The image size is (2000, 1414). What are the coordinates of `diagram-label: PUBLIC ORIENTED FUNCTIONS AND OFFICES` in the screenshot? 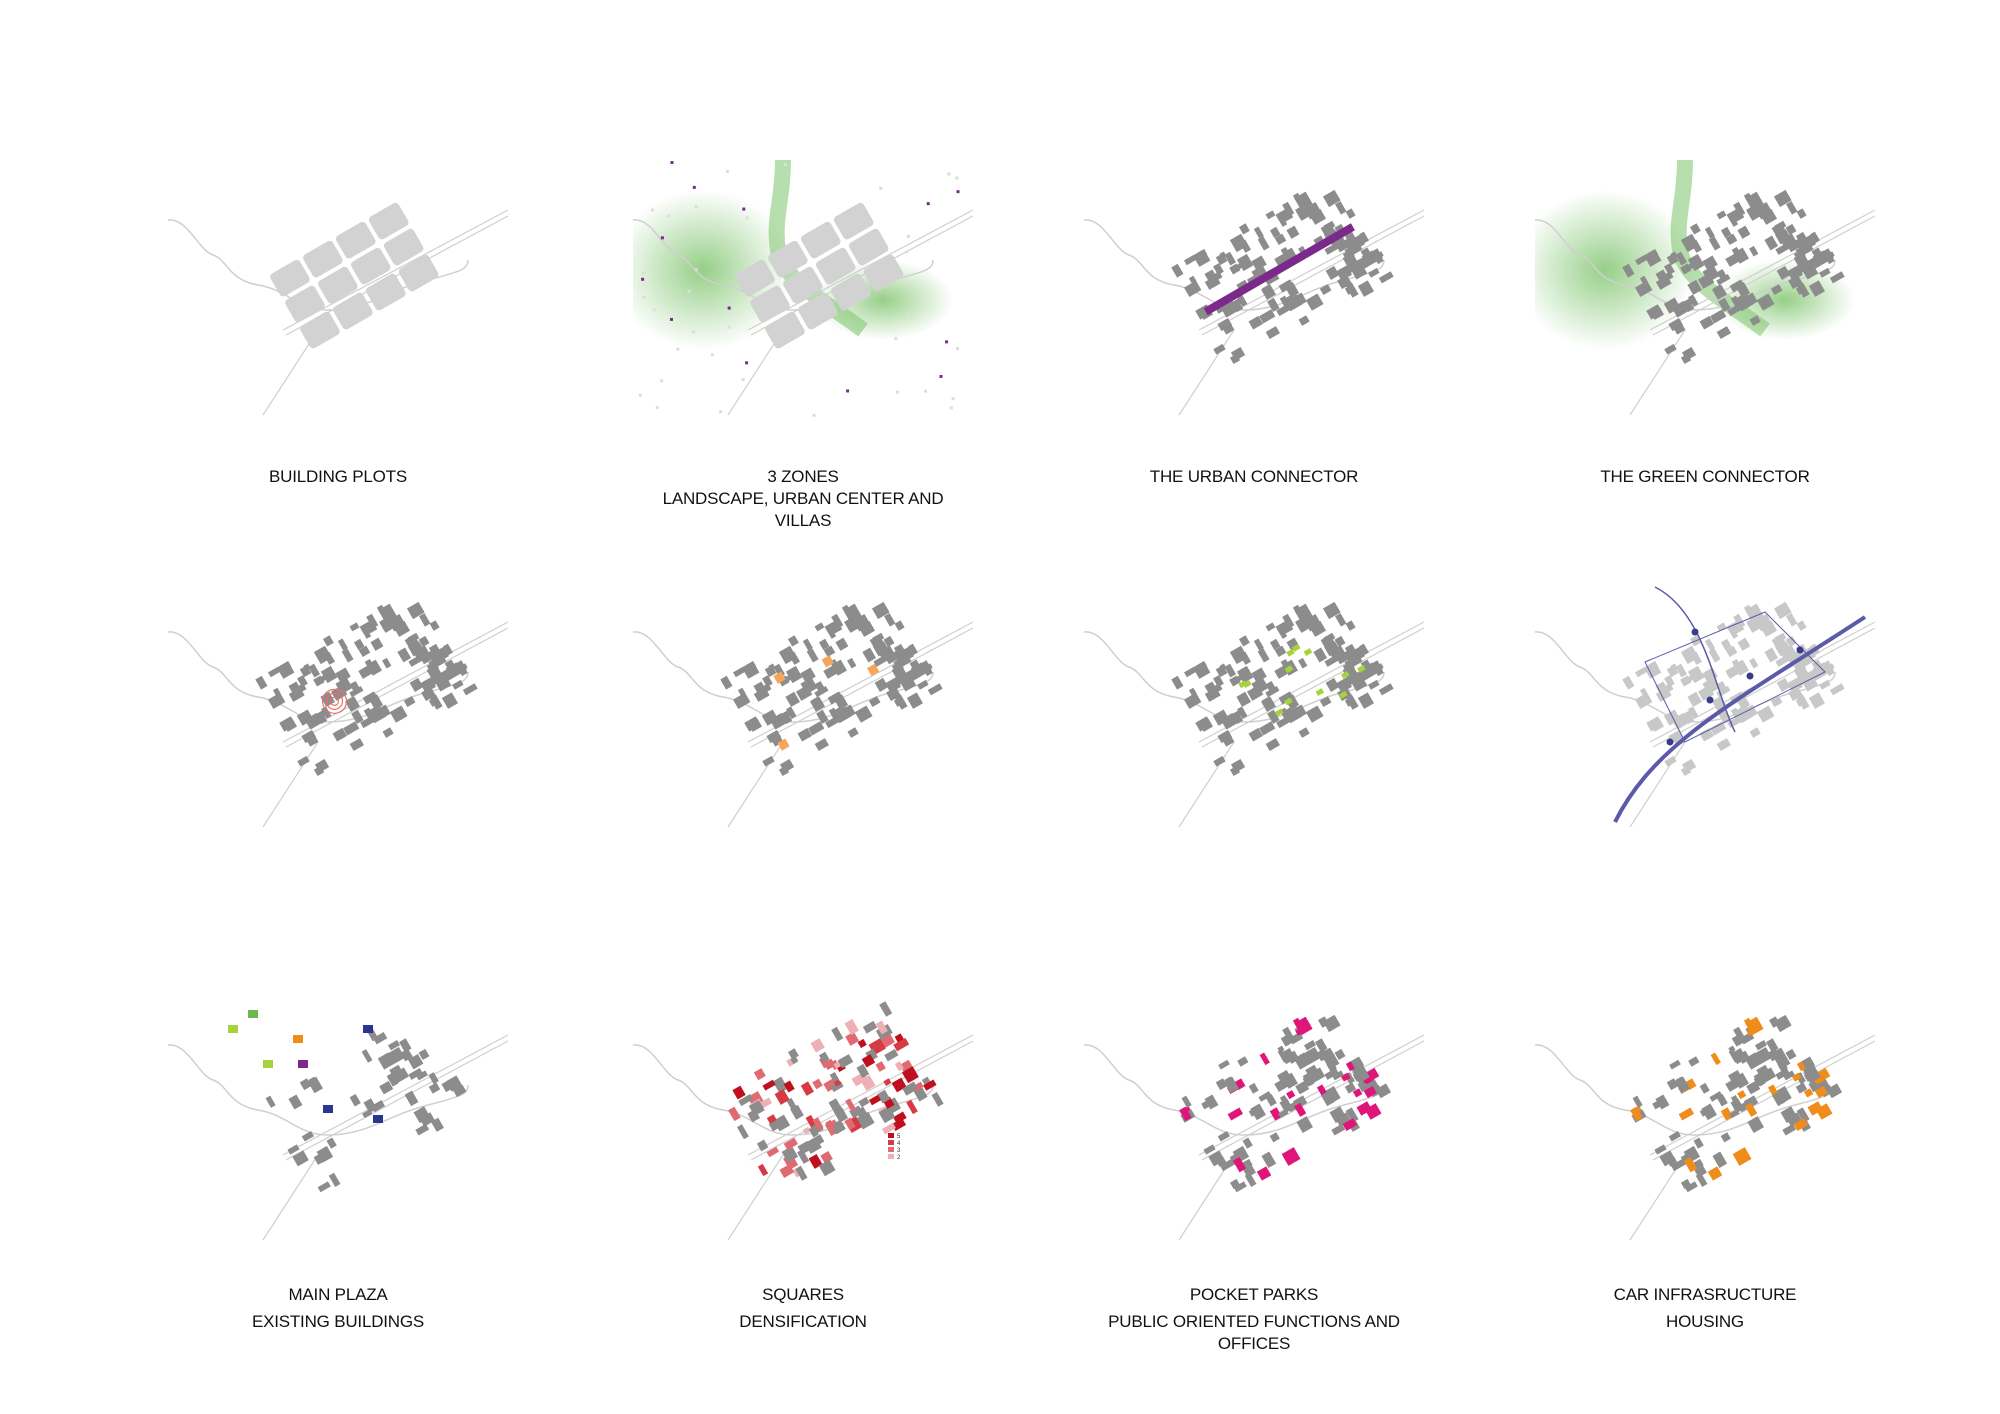 It's located at (1254, 1332).